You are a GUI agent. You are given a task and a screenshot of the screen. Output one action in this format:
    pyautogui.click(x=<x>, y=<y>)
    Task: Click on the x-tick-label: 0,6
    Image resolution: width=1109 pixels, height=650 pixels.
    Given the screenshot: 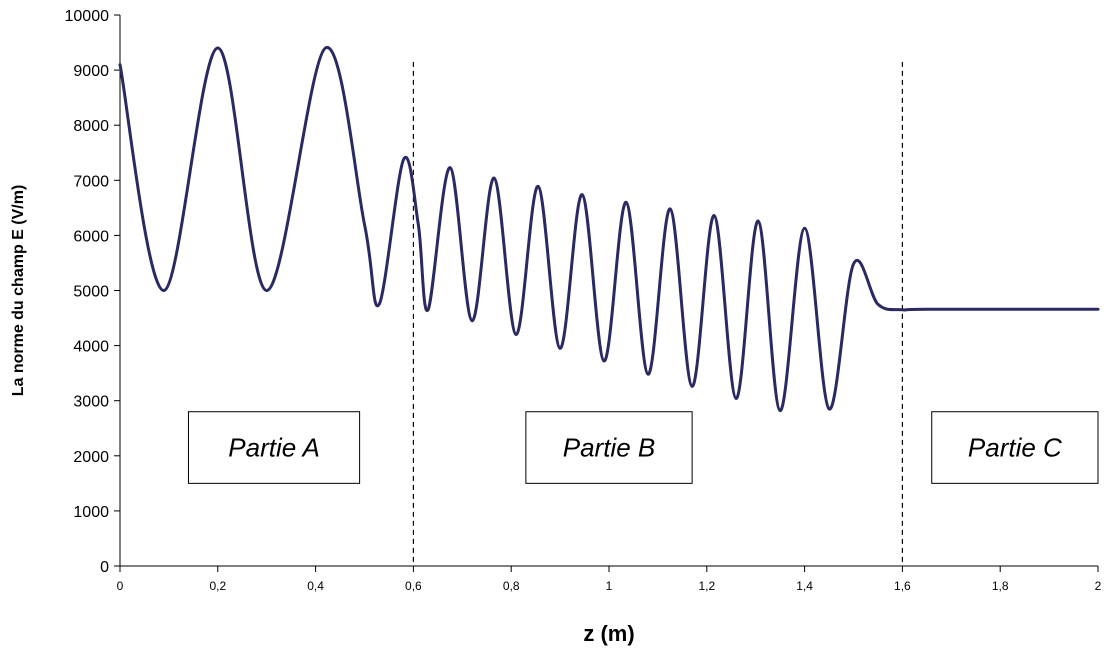 What is the action you would take?
    pyautogui.click(x=413, y=586)
    